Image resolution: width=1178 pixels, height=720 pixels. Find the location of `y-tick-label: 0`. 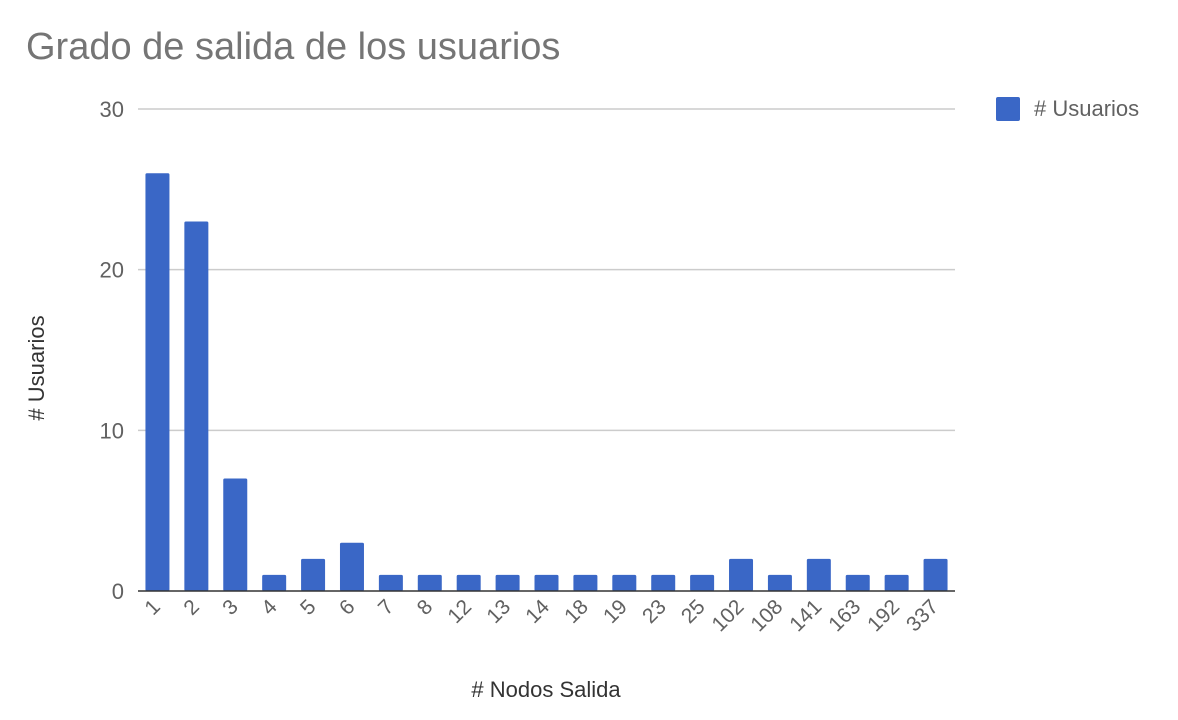

y-tick-label: 0 is located at coordinates (118, 591).